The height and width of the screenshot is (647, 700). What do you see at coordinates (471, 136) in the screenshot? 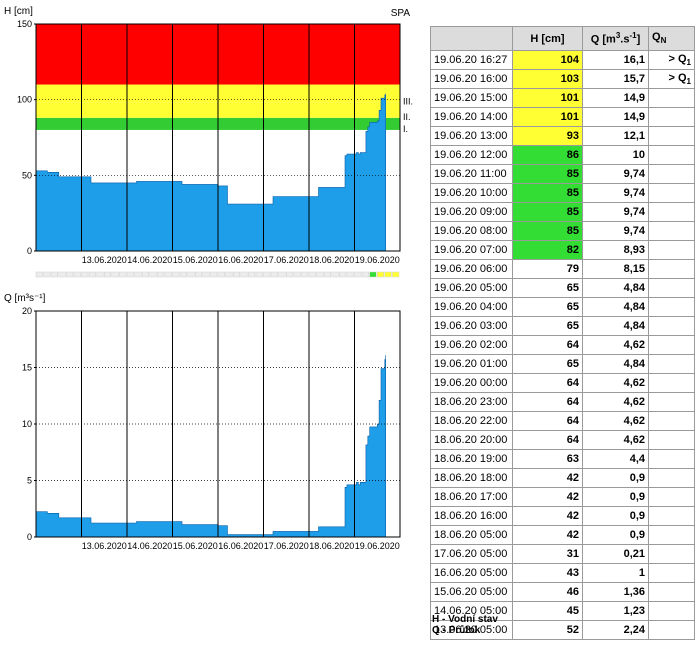
I see `row-time: 19.06.20 13:00` at bounding box center [471, 136].